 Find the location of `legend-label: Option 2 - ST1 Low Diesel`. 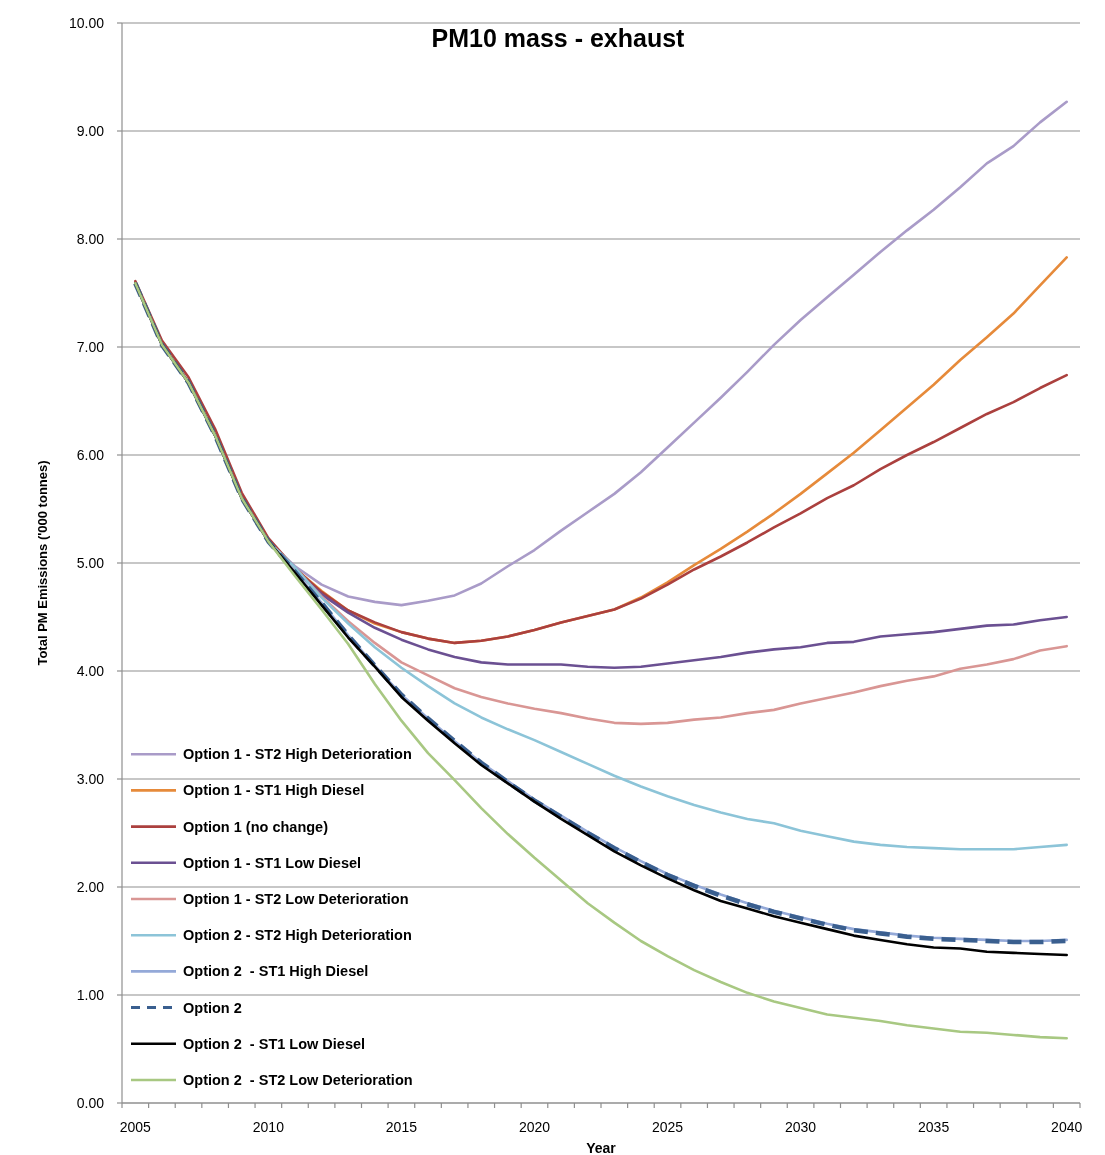

legend-label: Option 2 - ST1 Low Diesel is located at coordinates (274, 1043).